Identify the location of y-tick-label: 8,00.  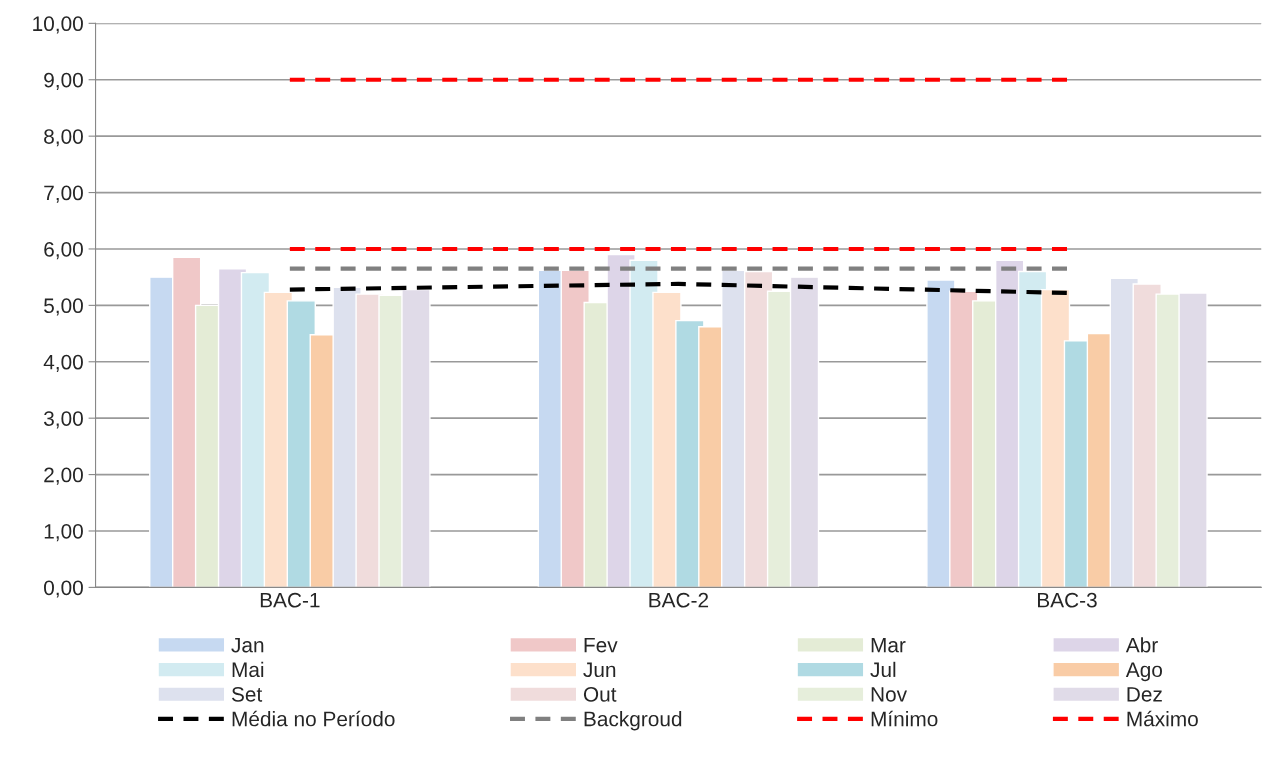
(63, 138).